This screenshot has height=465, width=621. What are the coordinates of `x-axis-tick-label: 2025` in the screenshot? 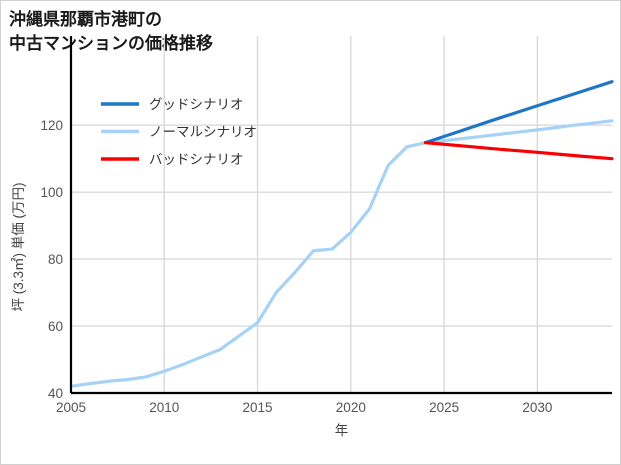 It's located at (444, 407).